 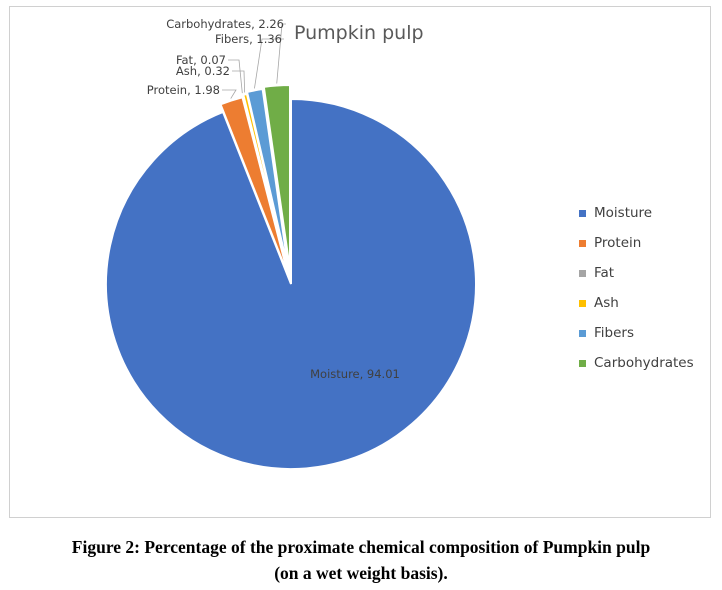 I want to click on legend-label-fat: Fat, so click(x=604, y=273).